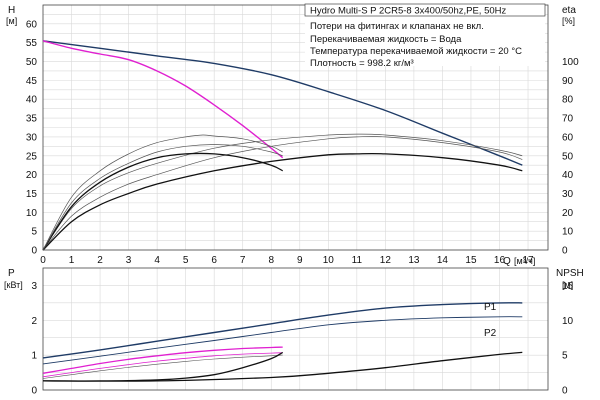 This screenshot has width=600, height=400. What do you see at coordinates (186, 260) in the screenshot?
I see `top-x-tick: 5` at bounding box center [186, 260].